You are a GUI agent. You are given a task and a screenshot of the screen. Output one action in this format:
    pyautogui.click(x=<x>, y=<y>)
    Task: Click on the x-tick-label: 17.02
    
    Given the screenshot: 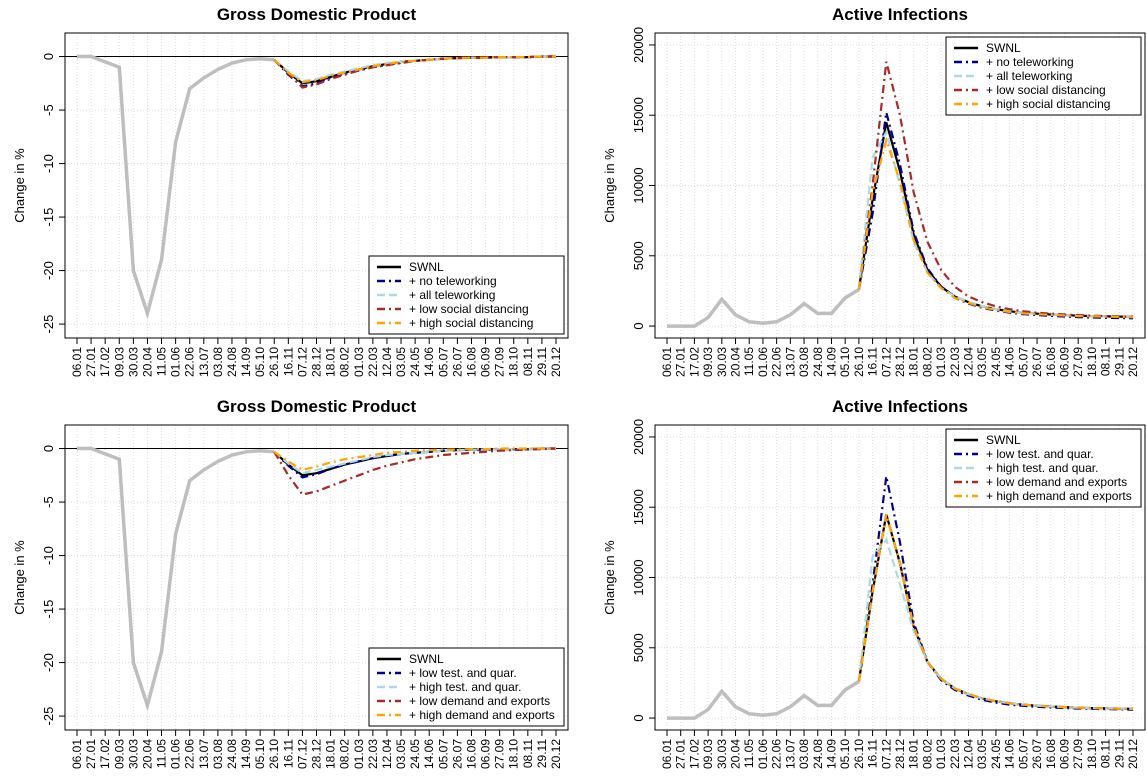 What is the action you would take?
    pyautogui.click(x=694, y=362)
    